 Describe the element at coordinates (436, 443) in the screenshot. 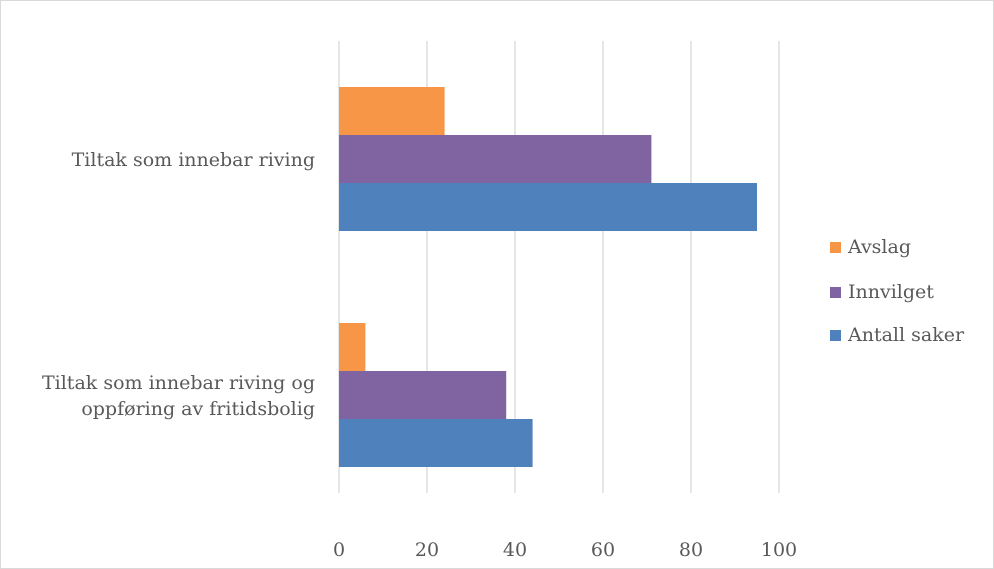

I see `bar-antall-saker-cat2` at that location.